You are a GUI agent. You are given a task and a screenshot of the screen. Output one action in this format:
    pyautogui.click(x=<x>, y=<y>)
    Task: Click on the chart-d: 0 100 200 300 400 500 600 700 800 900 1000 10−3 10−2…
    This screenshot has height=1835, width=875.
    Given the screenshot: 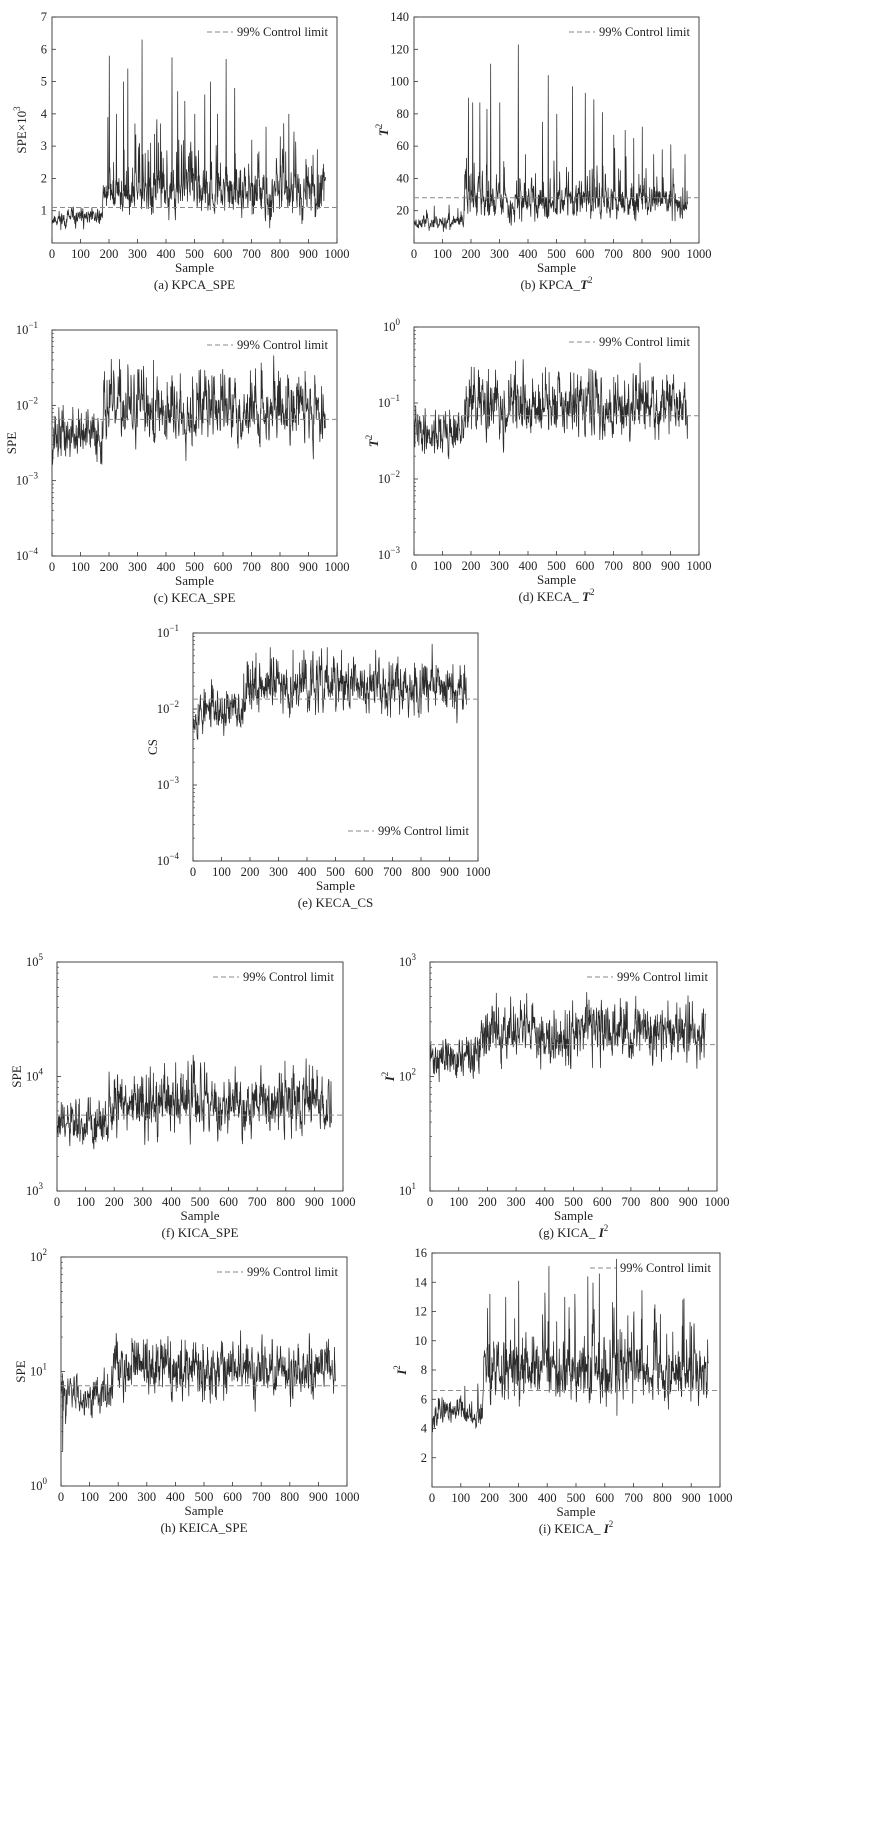 What is the action you would take?
    pyautogui.click(x=538, y=460)
    